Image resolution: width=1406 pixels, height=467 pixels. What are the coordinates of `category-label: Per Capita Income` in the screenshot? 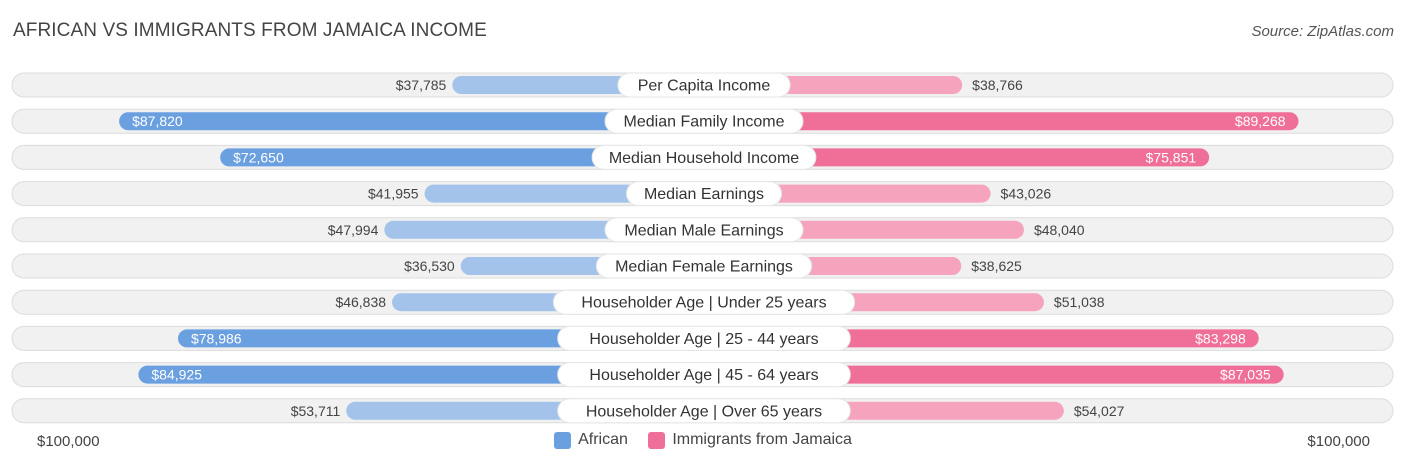 It's located at (704, 86).